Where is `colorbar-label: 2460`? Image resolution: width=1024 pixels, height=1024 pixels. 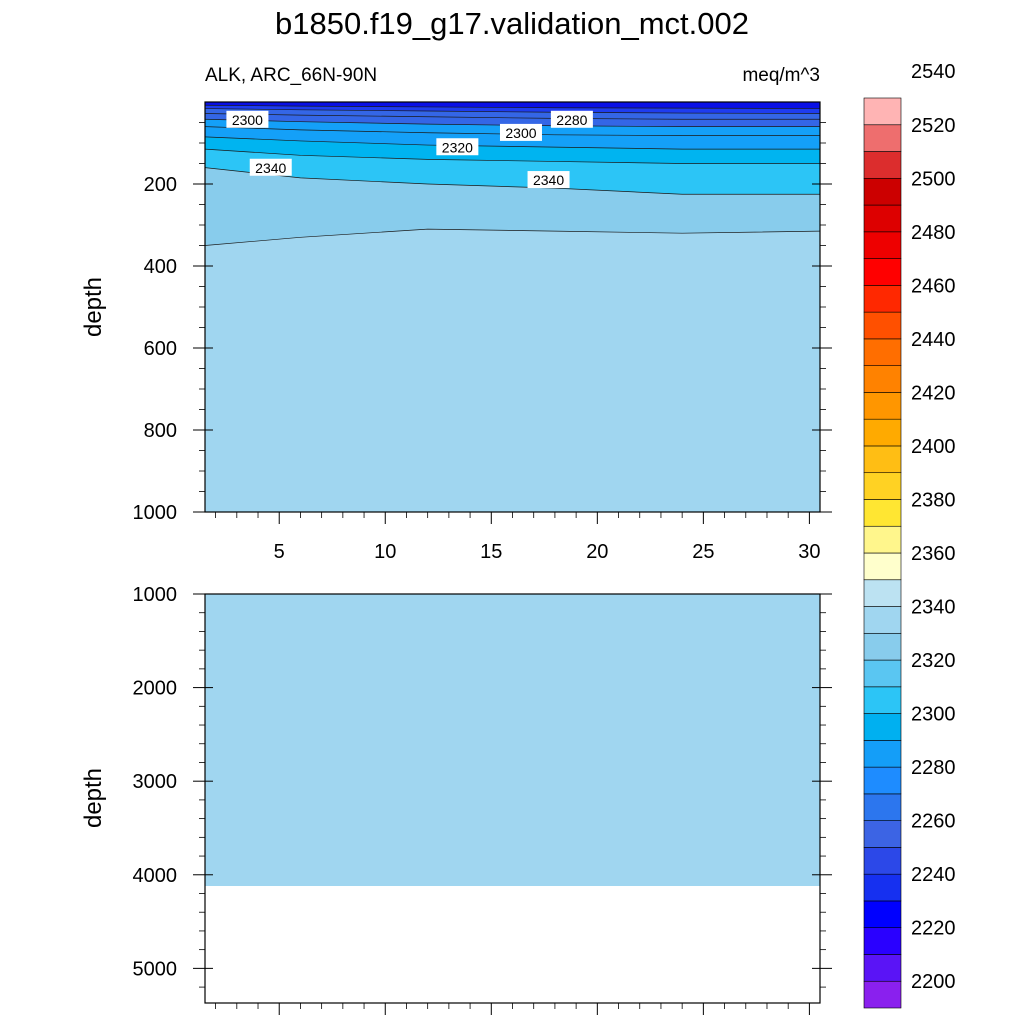 colorbar-label: 2460 is located at coordinates (933, 286).